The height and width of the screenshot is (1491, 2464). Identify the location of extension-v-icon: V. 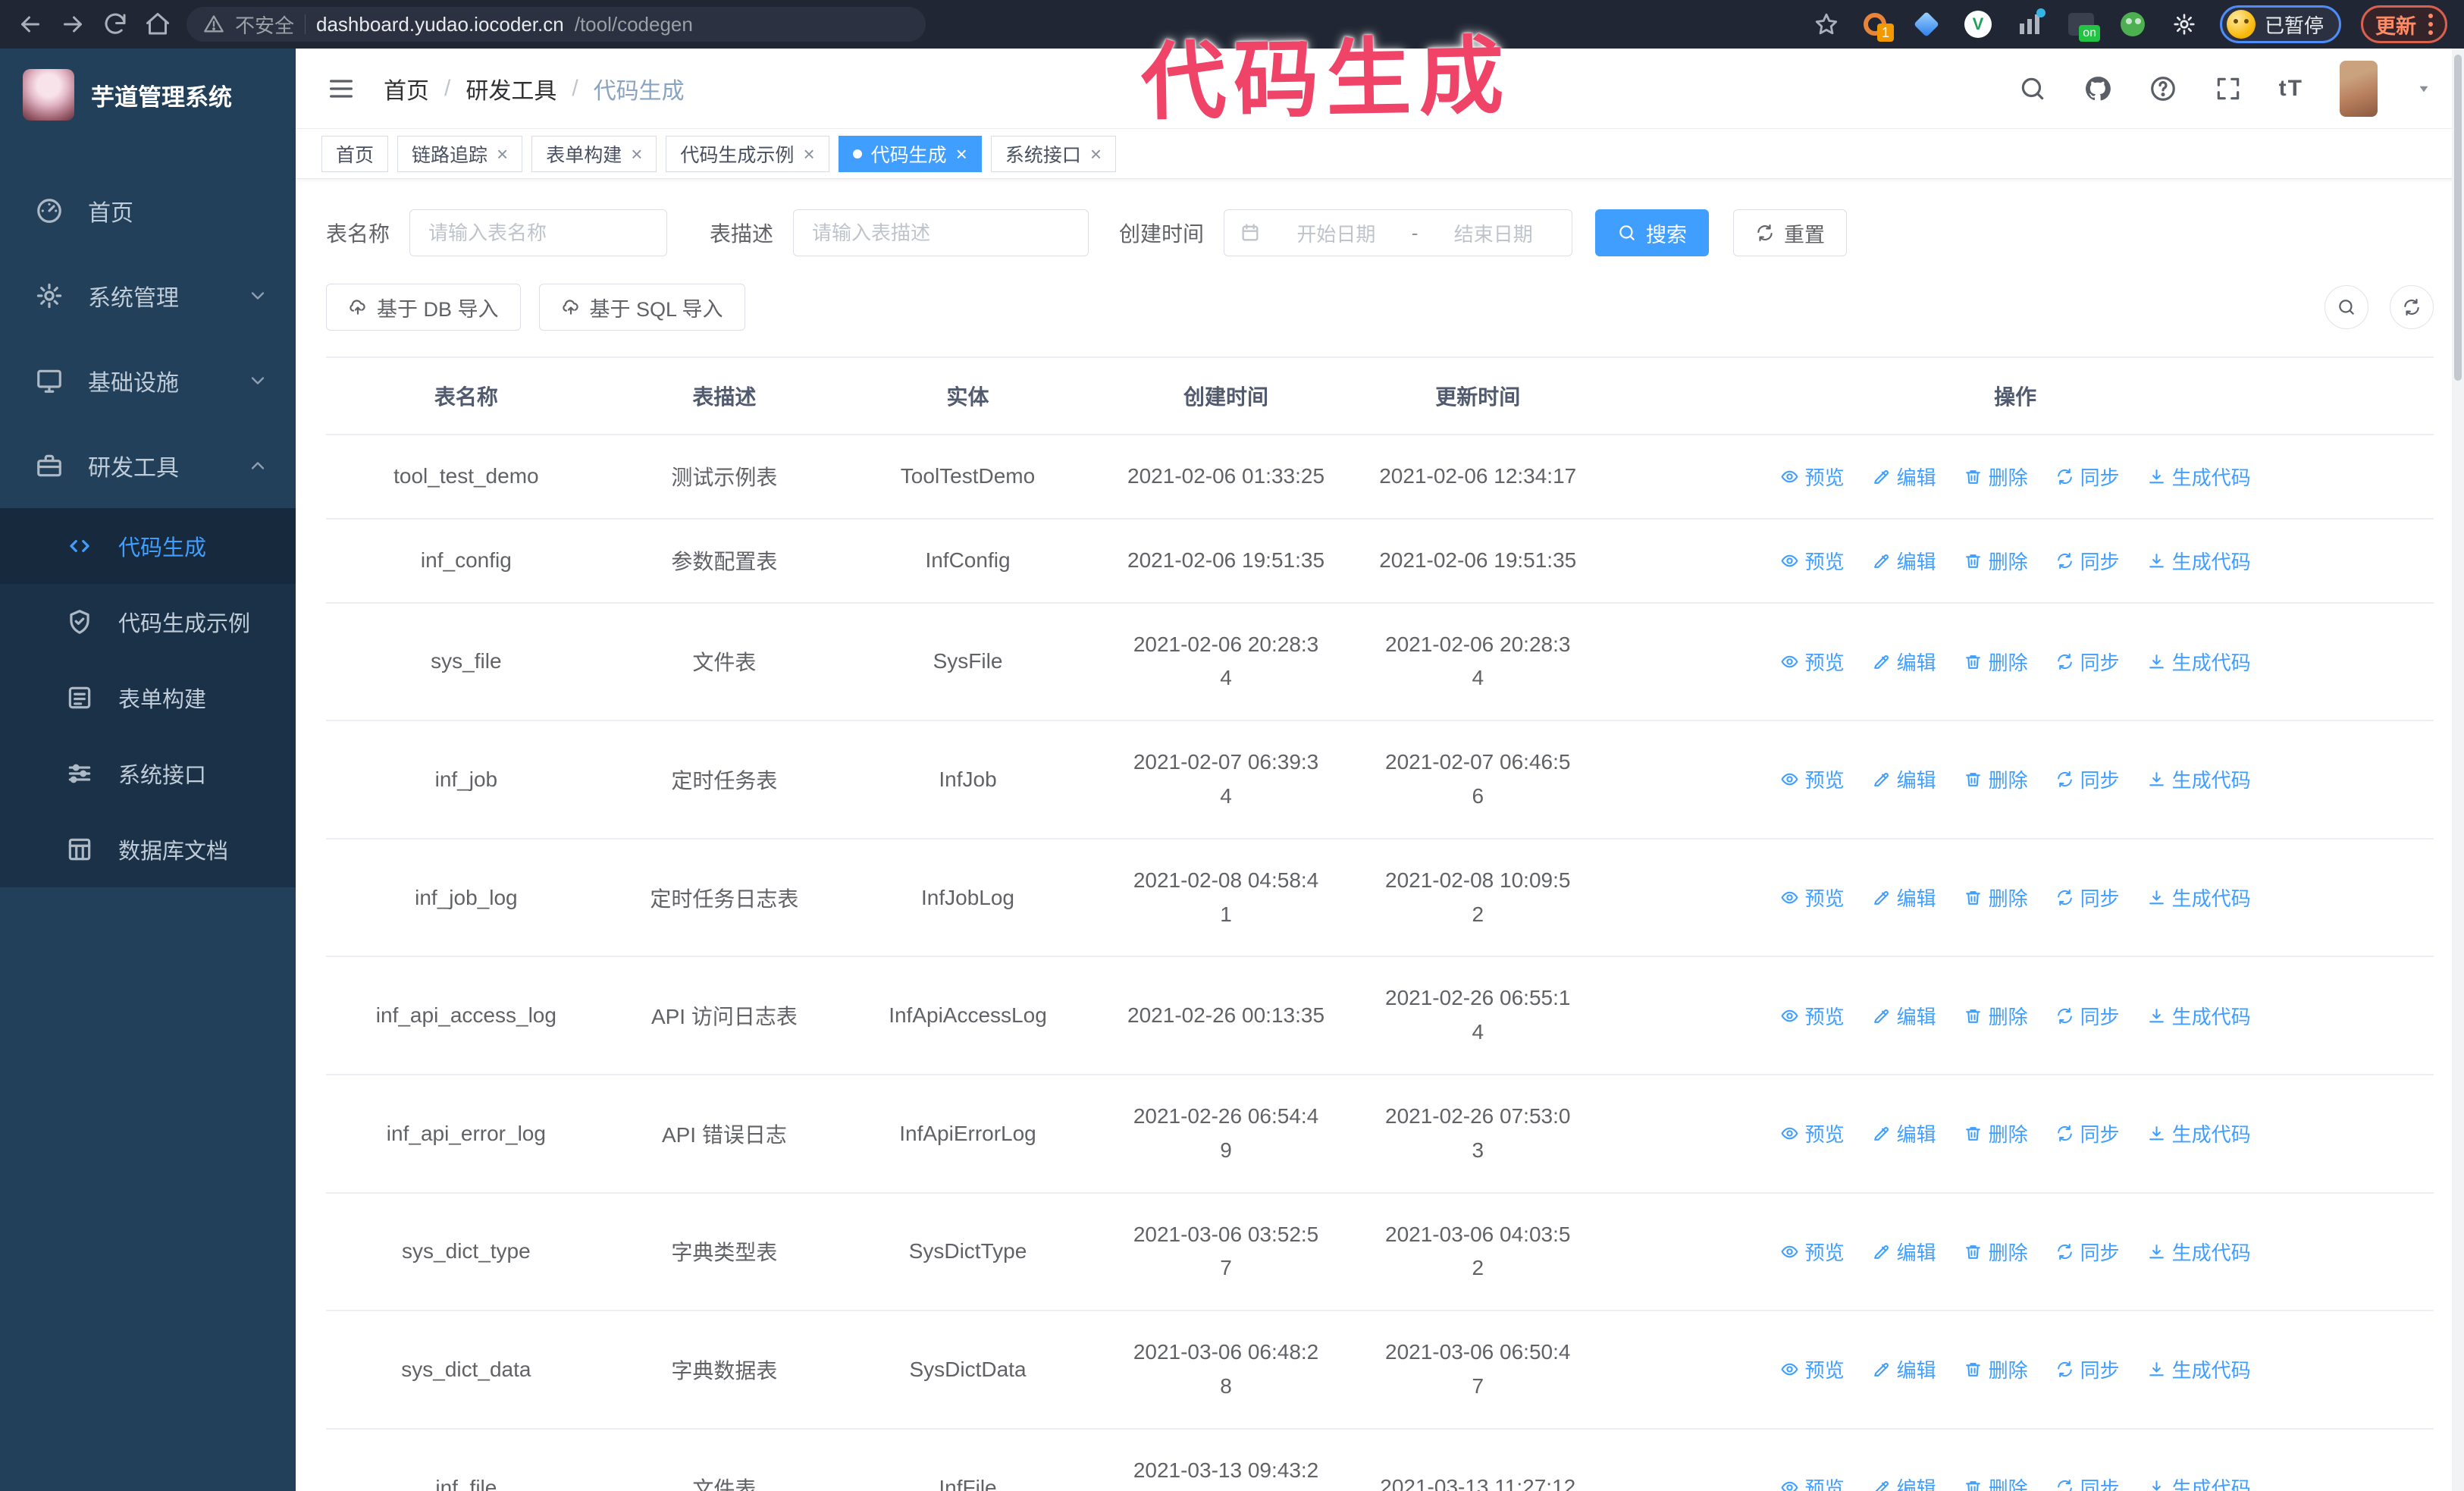
(1978, 24).